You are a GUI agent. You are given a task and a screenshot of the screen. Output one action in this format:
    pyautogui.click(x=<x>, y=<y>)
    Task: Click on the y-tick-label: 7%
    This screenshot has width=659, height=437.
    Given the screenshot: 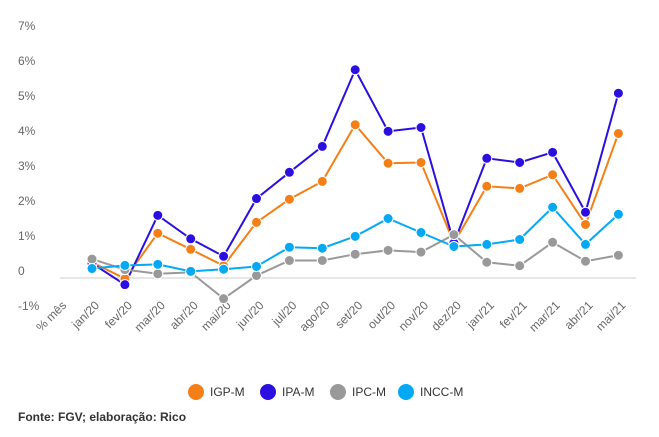 What is the action you would take?
    pyautogui.click(x=27, y=26)
    